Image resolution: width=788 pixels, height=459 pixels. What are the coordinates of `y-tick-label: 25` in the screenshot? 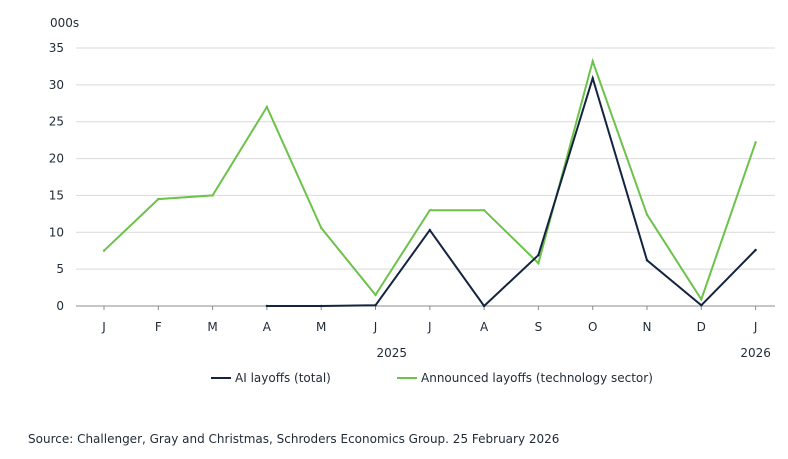 It's located at (56, 122).